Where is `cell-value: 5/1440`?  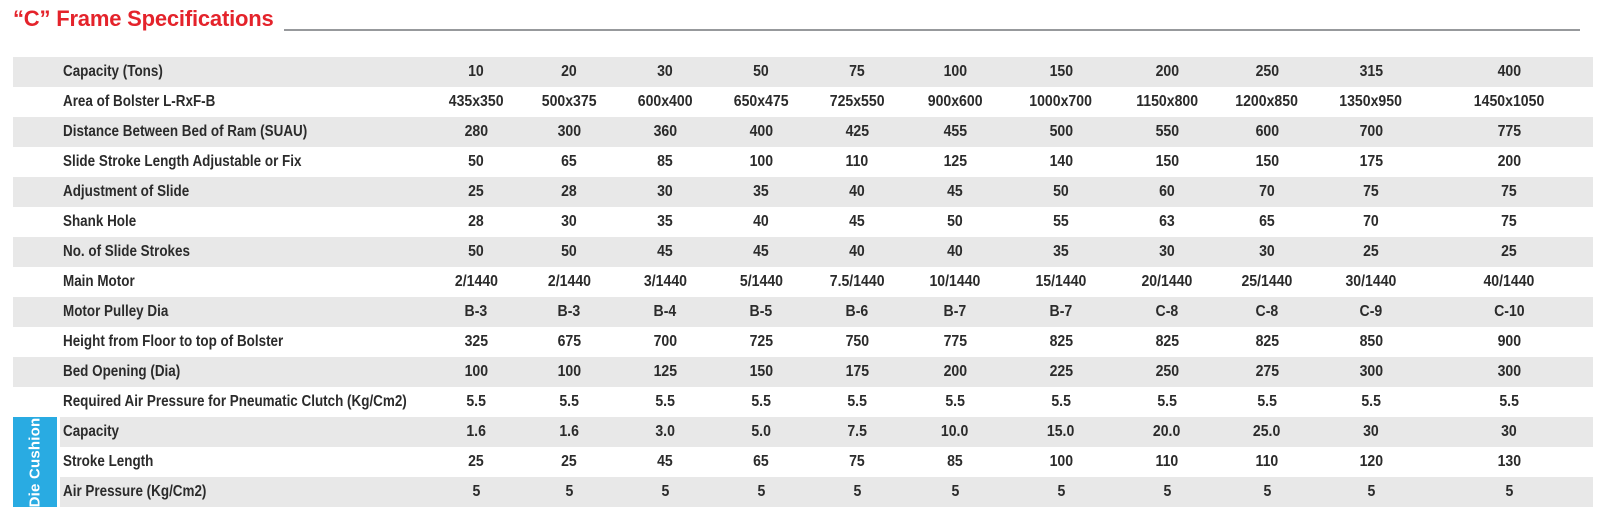
cell-value: 5/1440 is located at coordinates (761, 281).